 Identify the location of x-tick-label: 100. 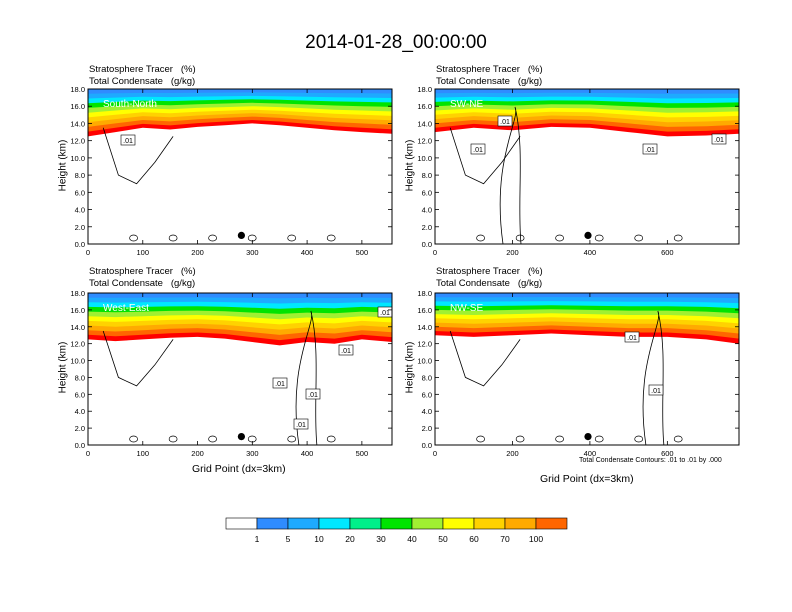
(143, 252).